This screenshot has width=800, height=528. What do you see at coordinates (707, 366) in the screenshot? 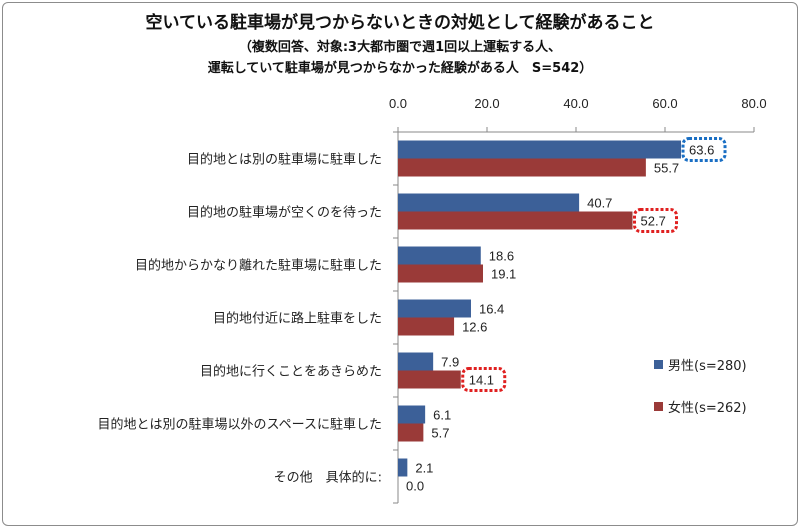
I see `legend-label: 男性(s=280)` at bounding box center [707, 366].